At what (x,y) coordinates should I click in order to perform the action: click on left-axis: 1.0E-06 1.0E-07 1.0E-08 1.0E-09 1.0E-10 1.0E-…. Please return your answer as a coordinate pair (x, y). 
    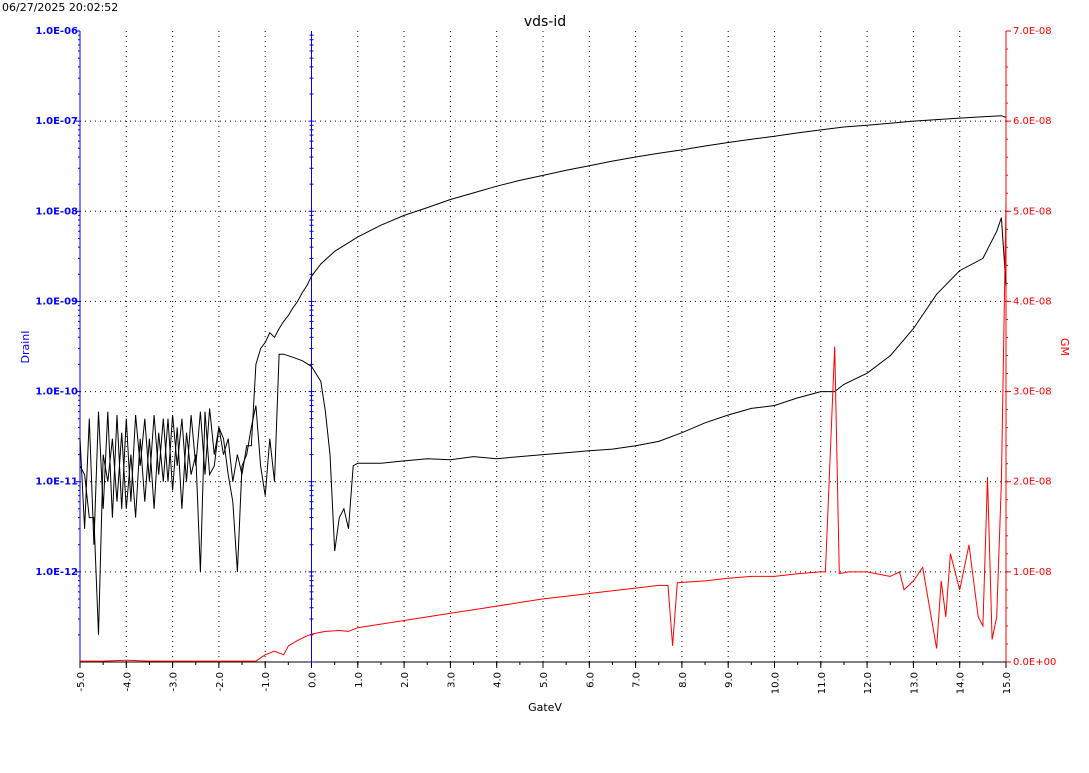
    Looking at the image, I should click on (58, 344).